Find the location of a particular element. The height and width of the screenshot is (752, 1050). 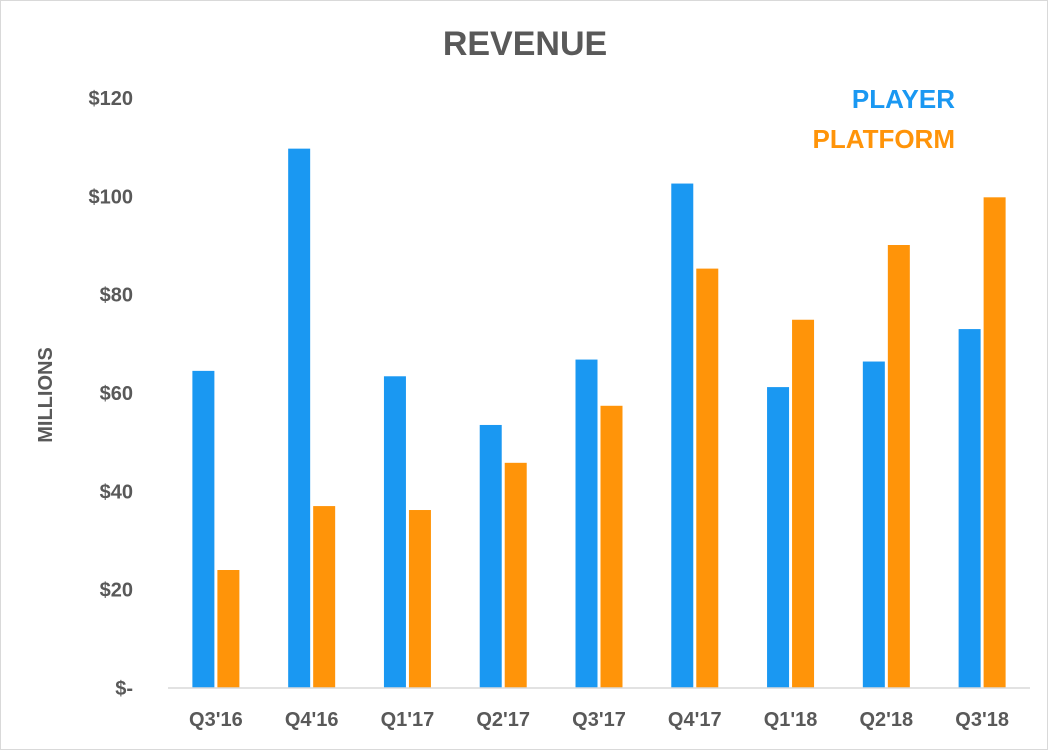

y-tick-label: $- is located at coordinates (124, 689).